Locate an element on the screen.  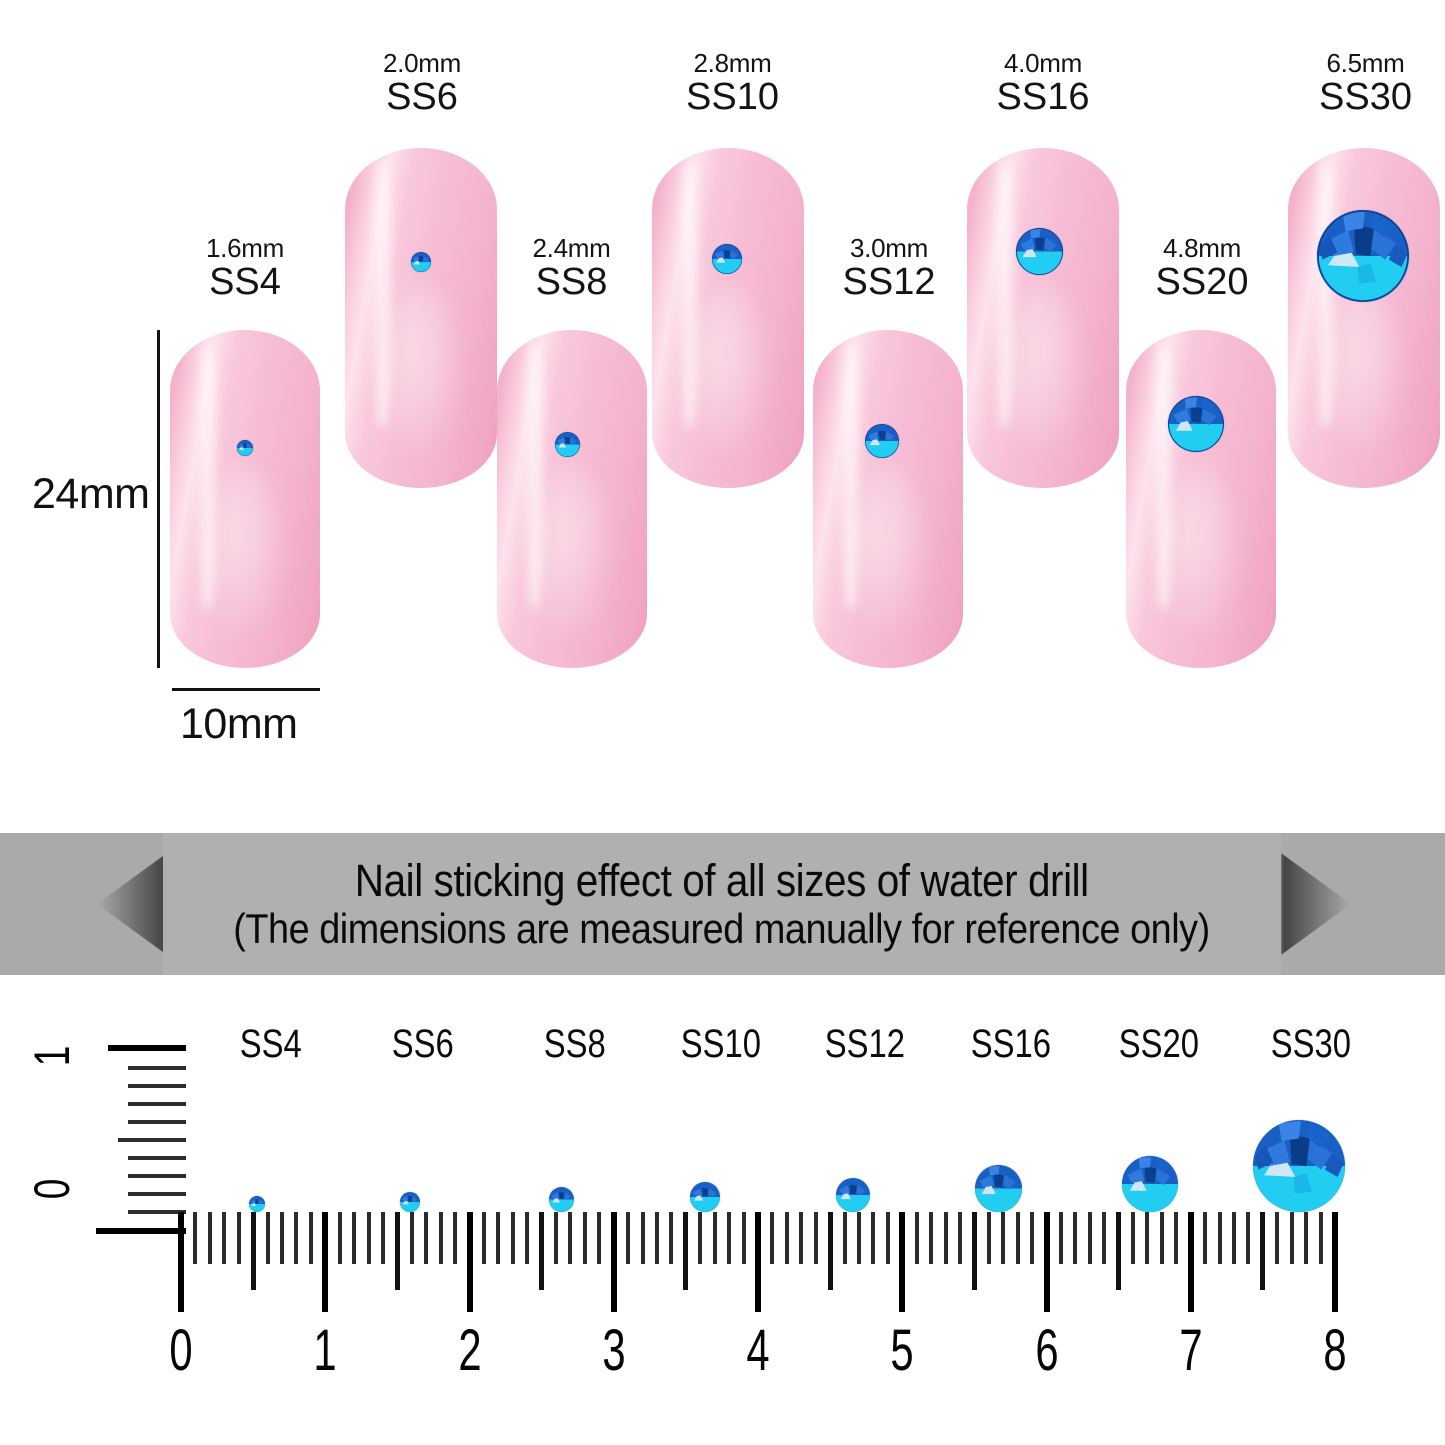
nail-mm-ss6: 2.0mm is located at coordinates (422, 63).